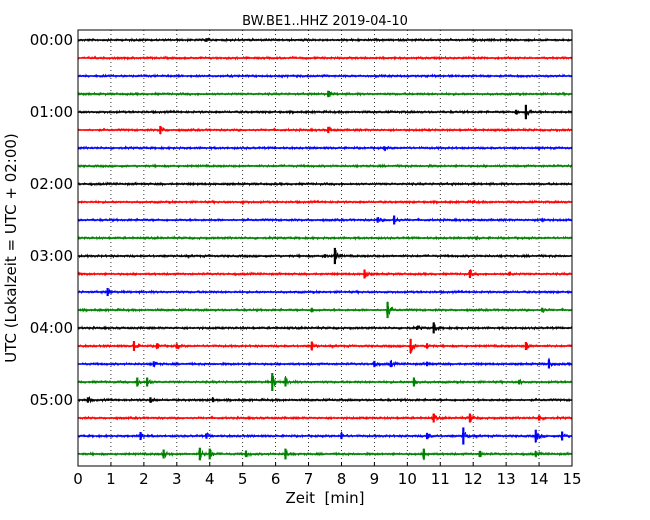  I want to click on x-tick-label: 5, so click(243, 479).